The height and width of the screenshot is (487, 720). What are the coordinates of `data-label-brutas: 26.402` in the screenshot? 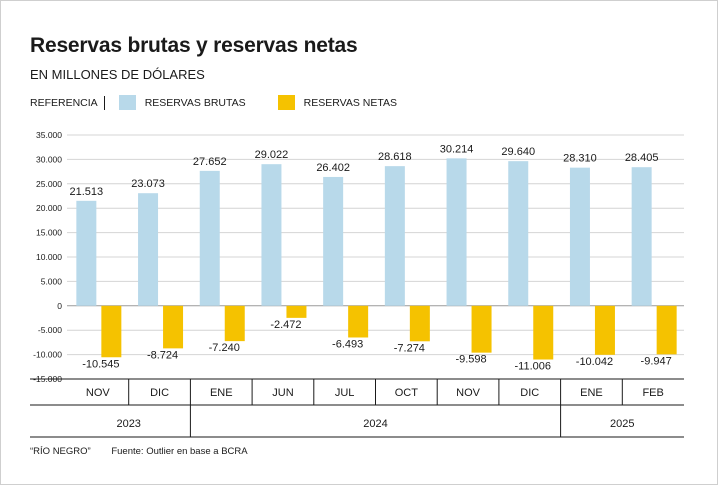 It's located at (333, 168).